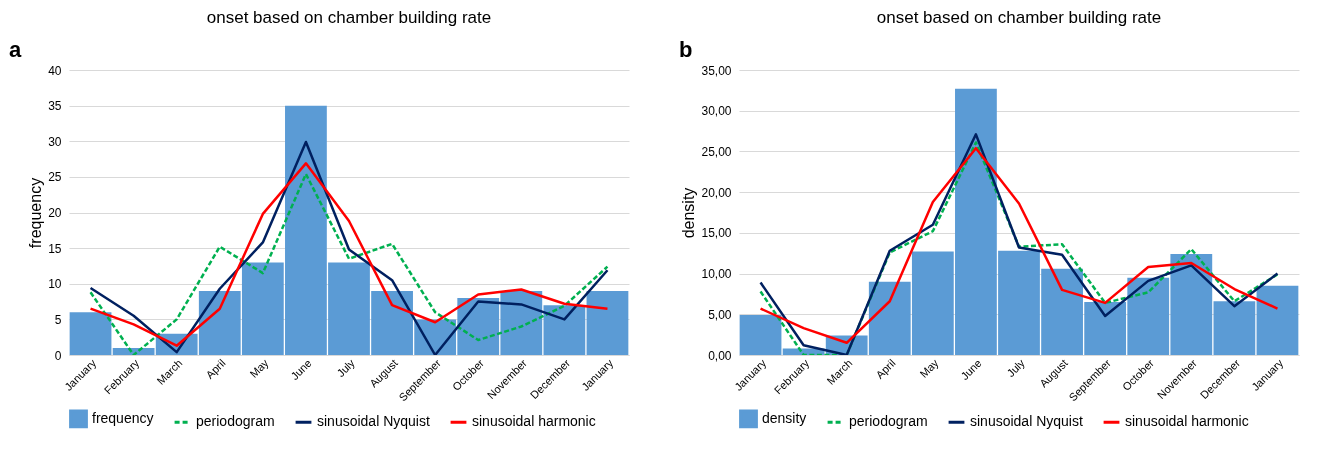 Image resolution: width=1318 pixels, height=461 pixels. What do you see at coordinates (15, 49) in the screenshot?
I see `text: a` at bounding box center [15, 49].